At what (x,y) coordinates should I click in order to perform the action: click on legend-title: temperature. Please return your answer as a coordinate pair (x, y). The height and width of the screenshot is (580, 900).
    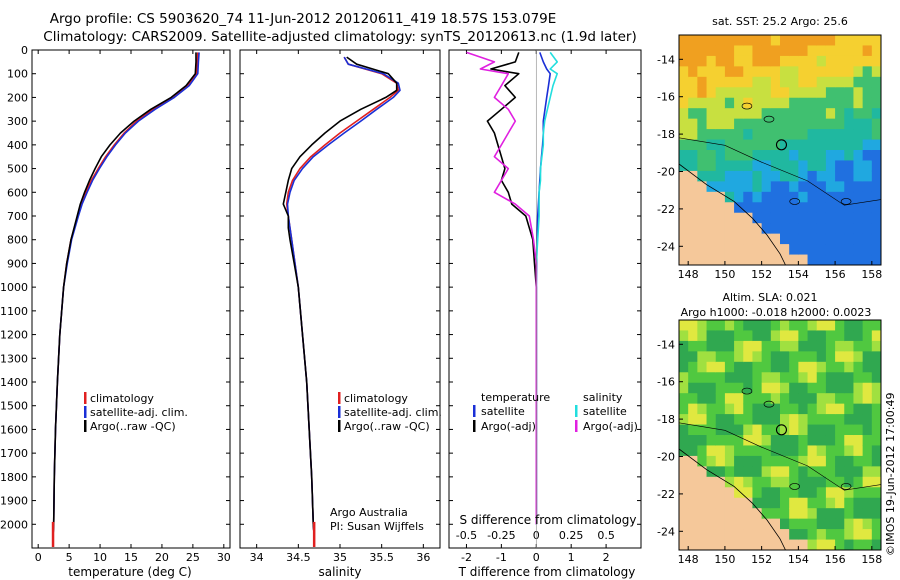
    Looking at the image, I should click on (515, 397).